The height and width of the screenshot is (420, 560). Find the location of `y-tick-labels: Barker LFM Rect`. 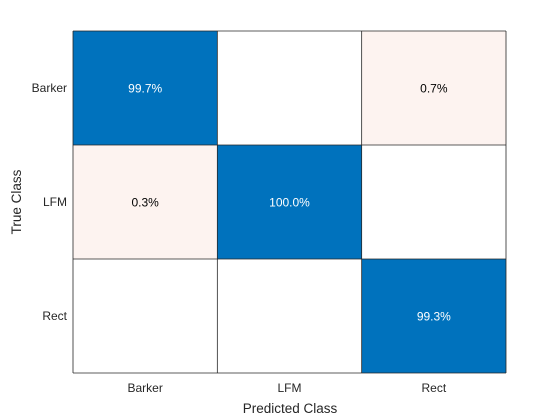

y-tick-labels: Barker LFM Rect is located at coordinates (50, 202).